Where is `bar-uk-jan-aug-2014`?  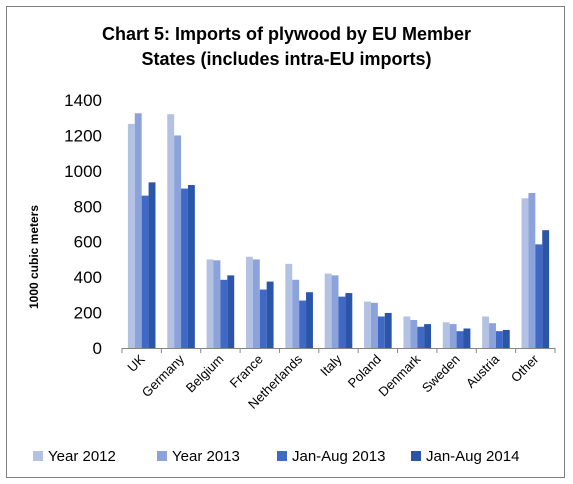 bar-uk-jan-aug-2014 is located at coordinates (152, 265).